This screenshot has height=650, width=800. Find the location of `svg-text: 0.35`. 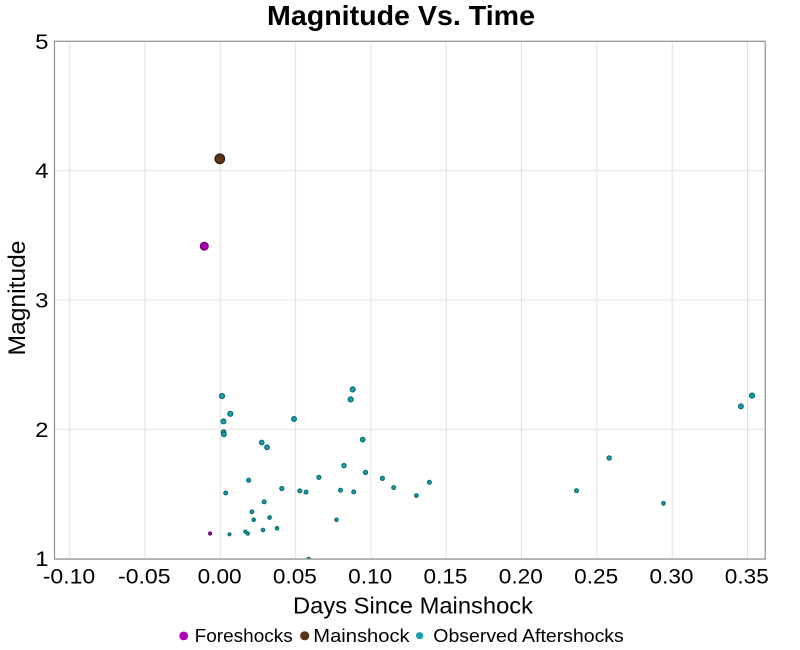

svg-text: 0.35 is located at coordinates (747, 577).